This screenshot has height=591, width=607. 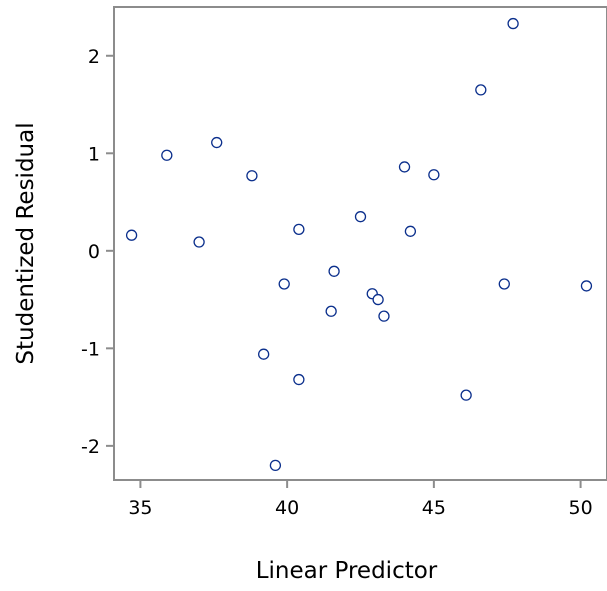 What do you see at coordinates (360, 499) in the screenshot?
I see `x-axis-ticks: 35 40 45 50` at bounding box center [360, 499].